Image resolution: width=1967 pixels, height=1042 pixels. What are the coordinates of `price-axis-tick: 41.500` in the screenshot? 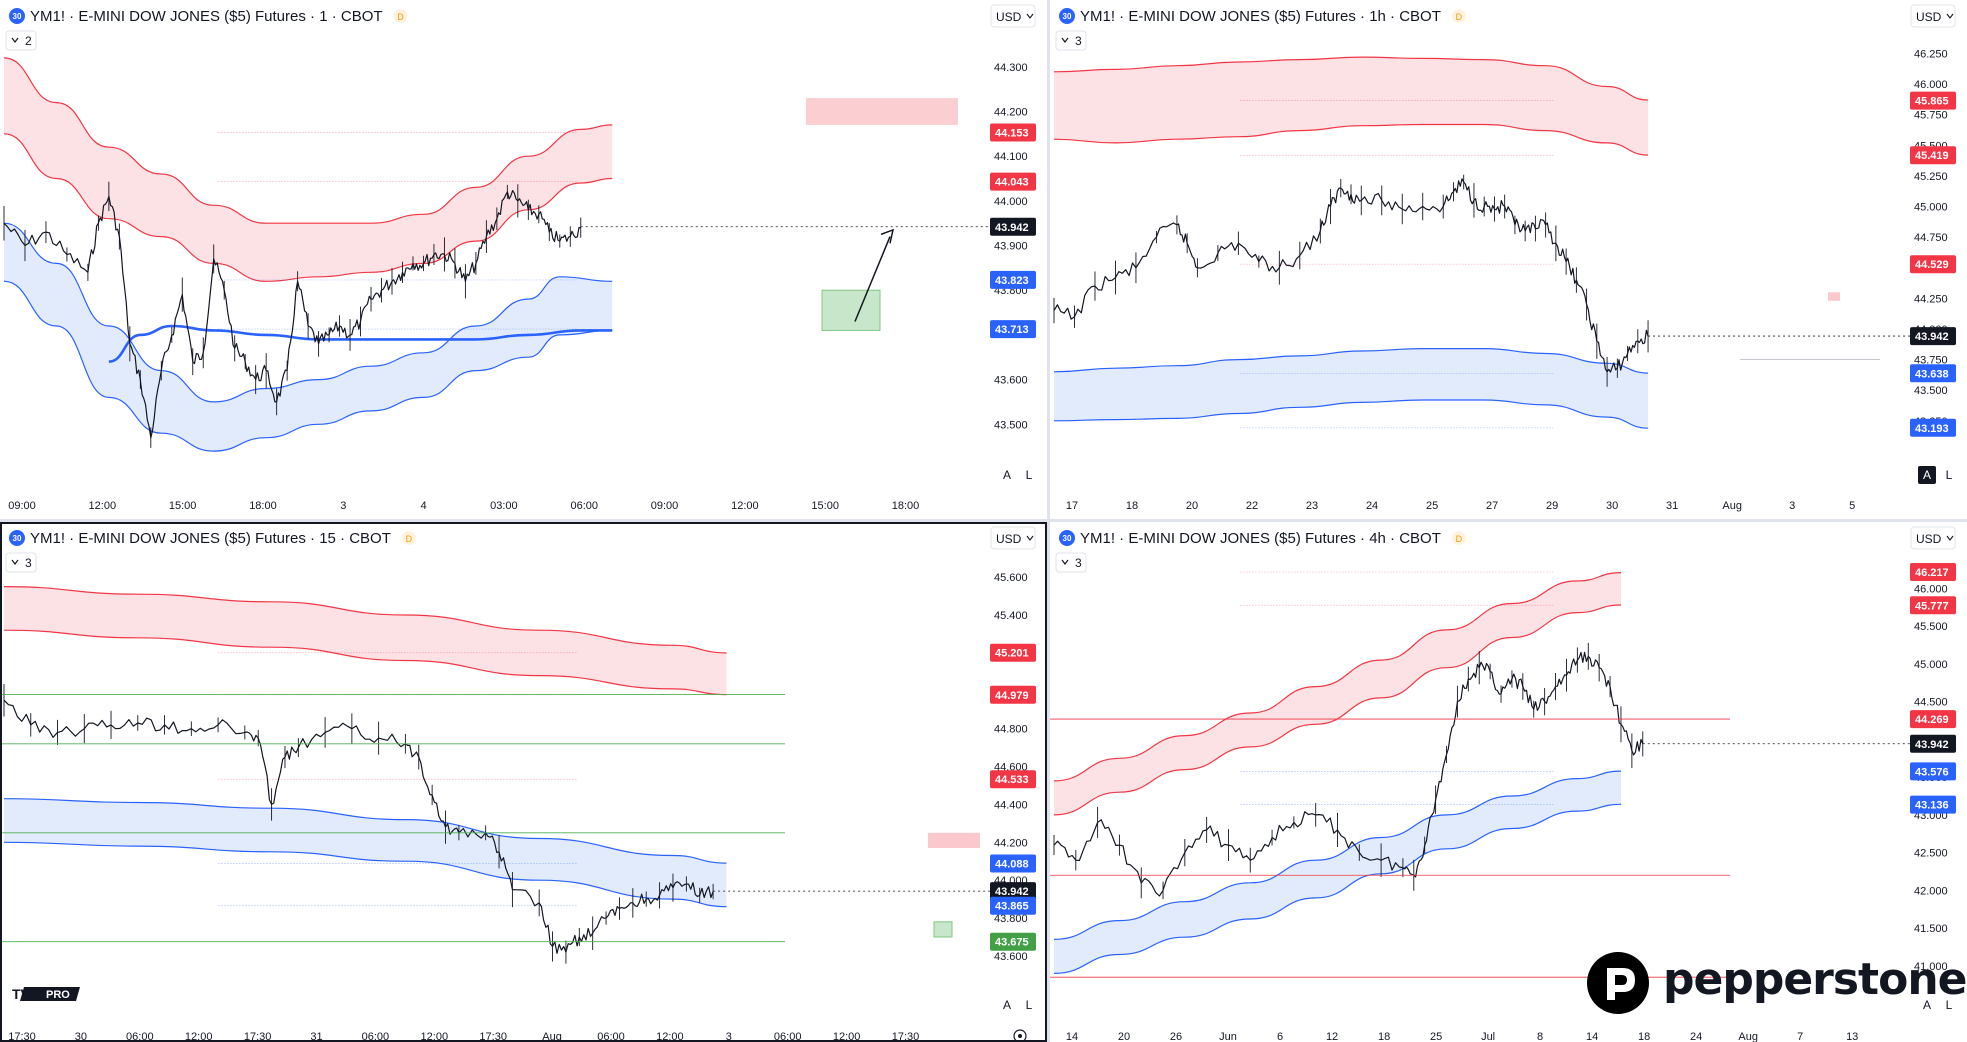 It's located at (1931, 929).